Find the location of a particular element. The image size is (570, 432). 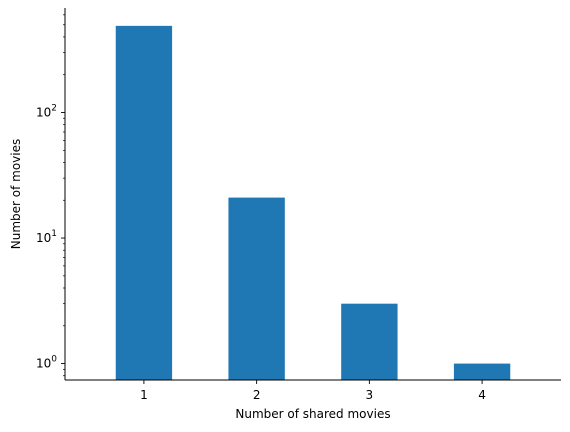

y-tick-label: 10² is located at coordinates (46, 112).